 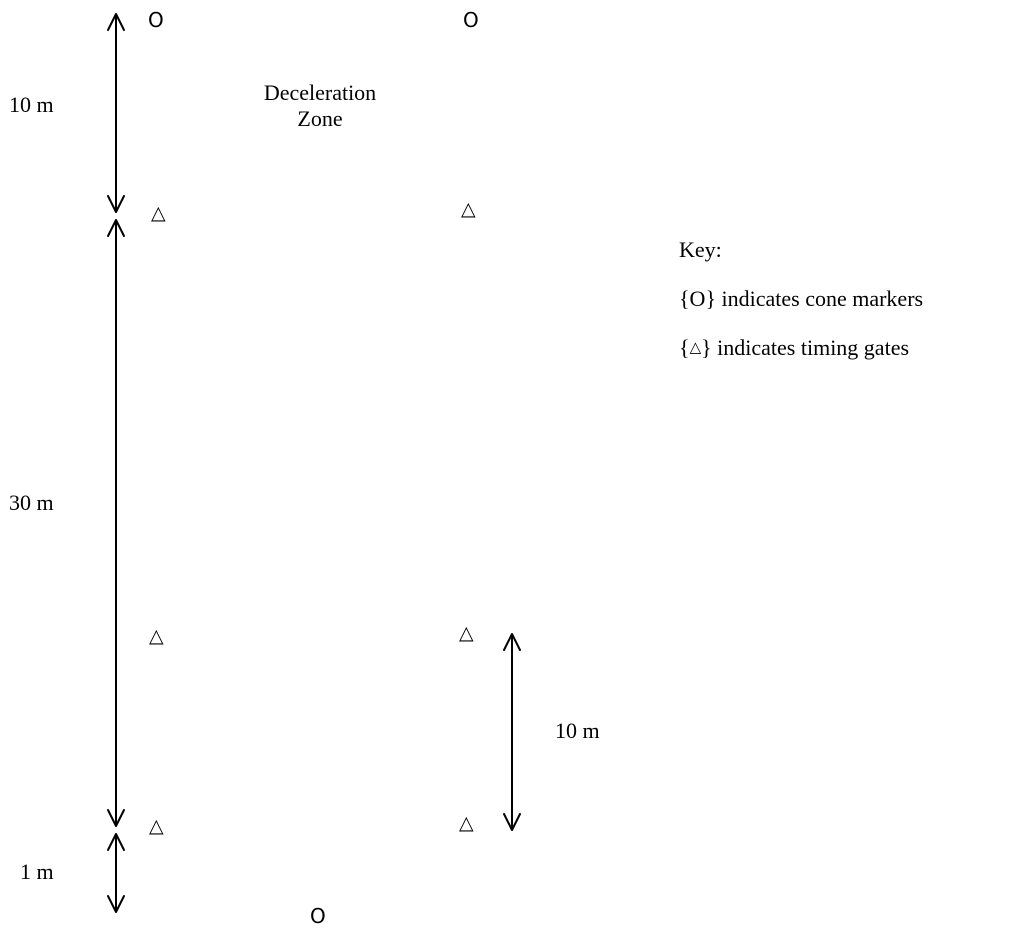 What do you see at coordinates (31, 104) in the screenshot?
I see `distance-label-top: 10 m` at bounding box center [31, 104].